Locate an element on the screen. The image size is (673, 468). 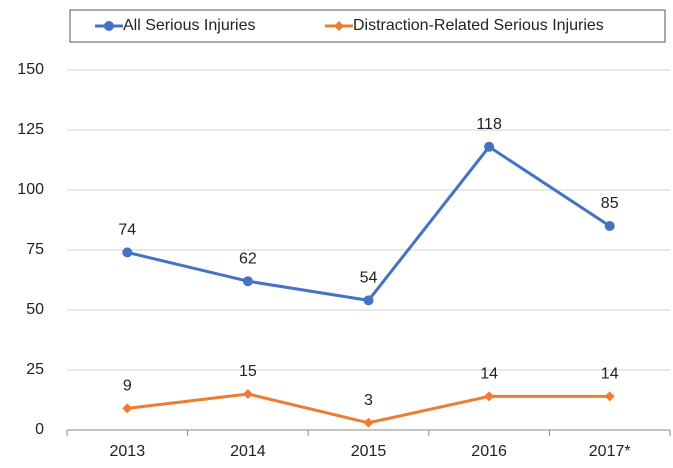
y-tick-label: 50 is located at coordinates (35, 309).